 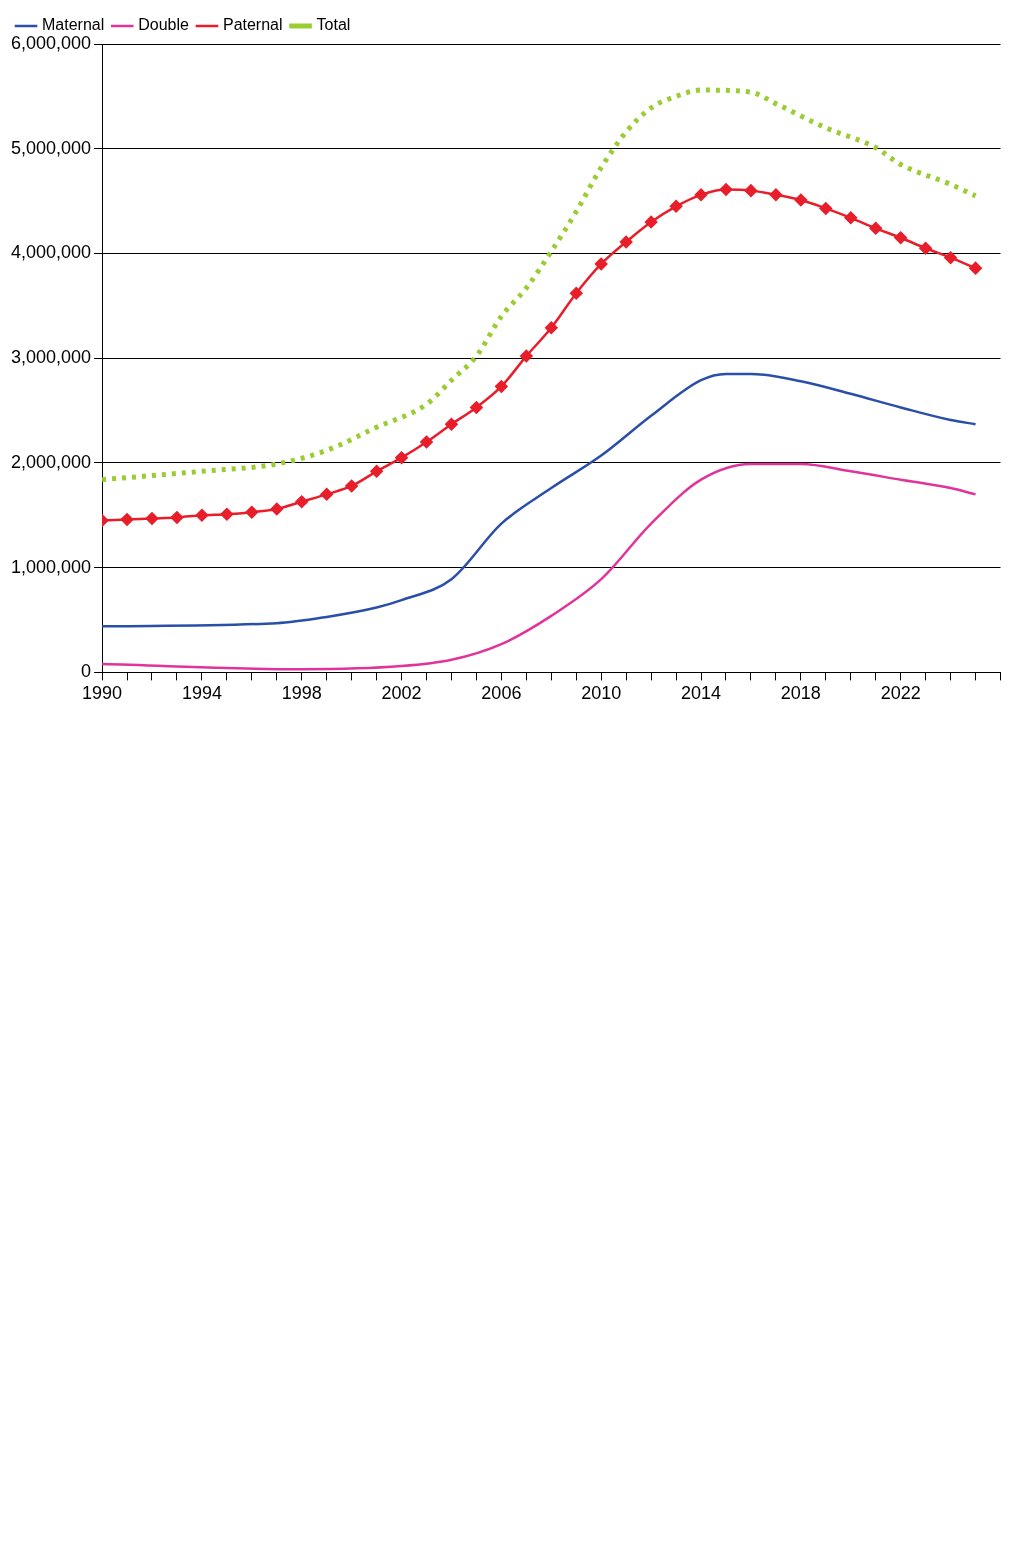 What do you see at coordinates (102, 693) in the screenshot?
I see `x-tick-label: 1990` at bounding box center [102, 693].